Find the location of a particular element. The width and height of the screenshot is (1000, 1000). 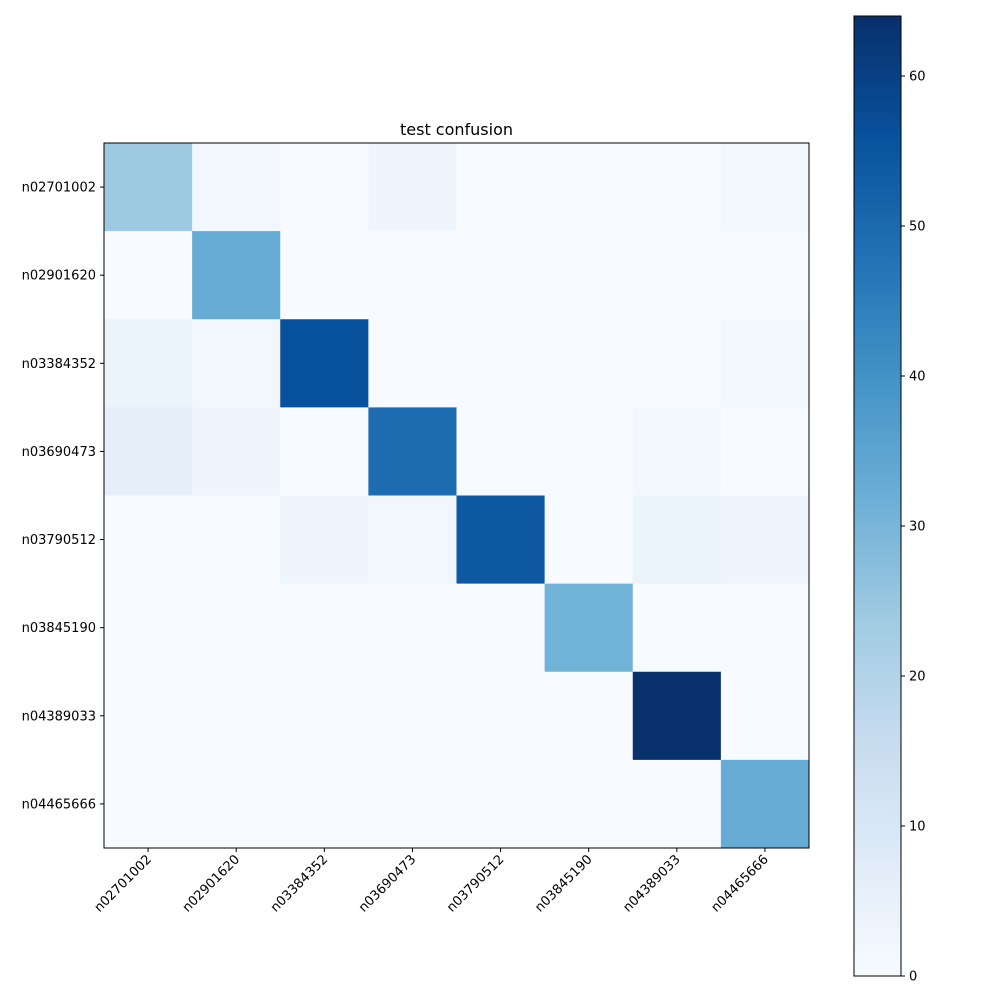

colorbar-tick-label: 10 is located at coordinates (917, 827).